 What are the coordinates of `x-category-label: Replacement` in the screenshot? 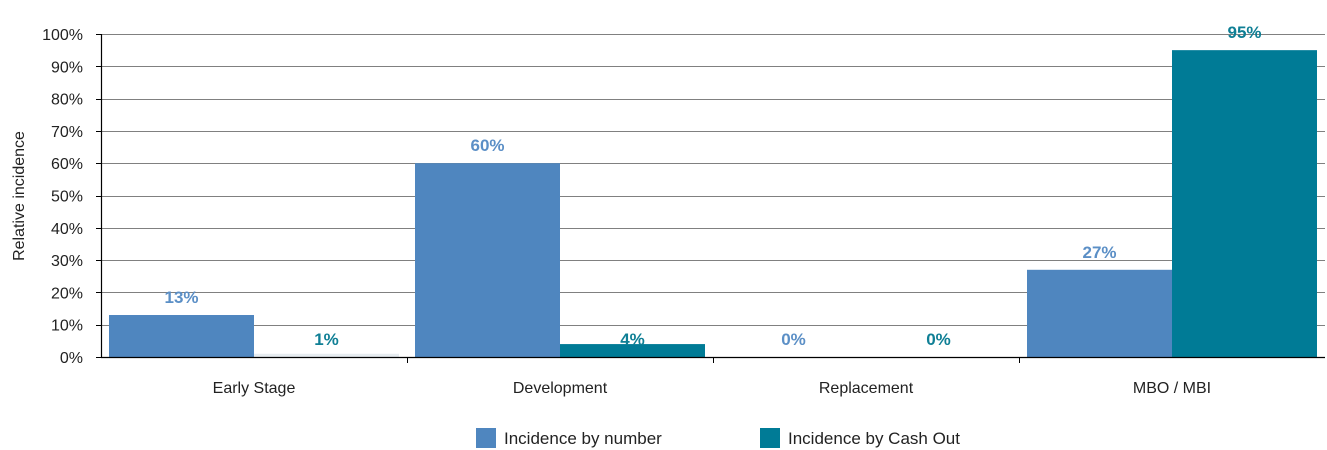 It's located at (866, 388).